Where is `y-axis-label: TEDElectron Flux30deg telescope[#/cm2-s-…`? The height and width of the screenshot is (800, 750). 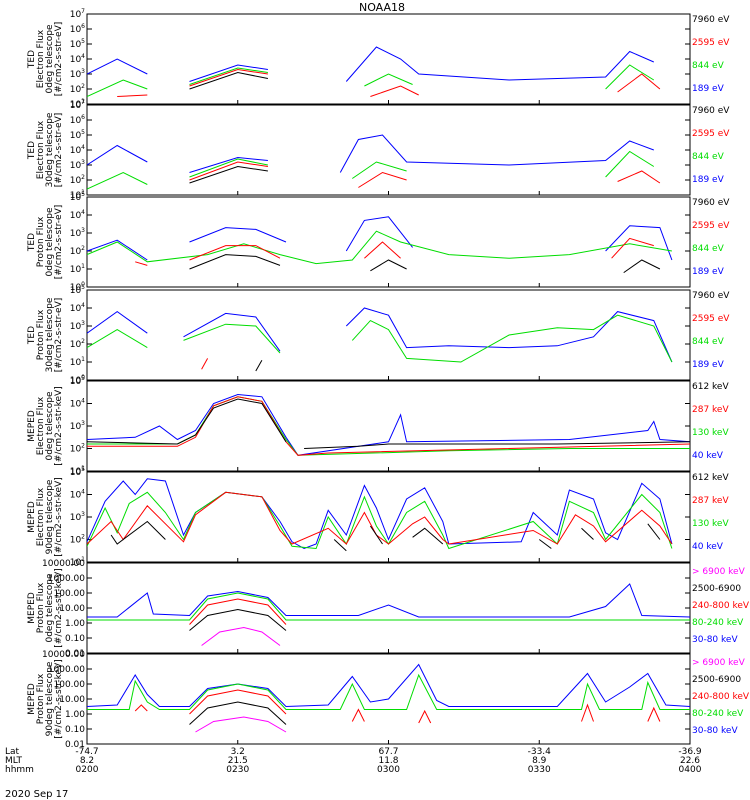 y-axis-label: TEDElectron Flux30deg telescope[#/cm2-s-… is located at coordinates (45, 149).